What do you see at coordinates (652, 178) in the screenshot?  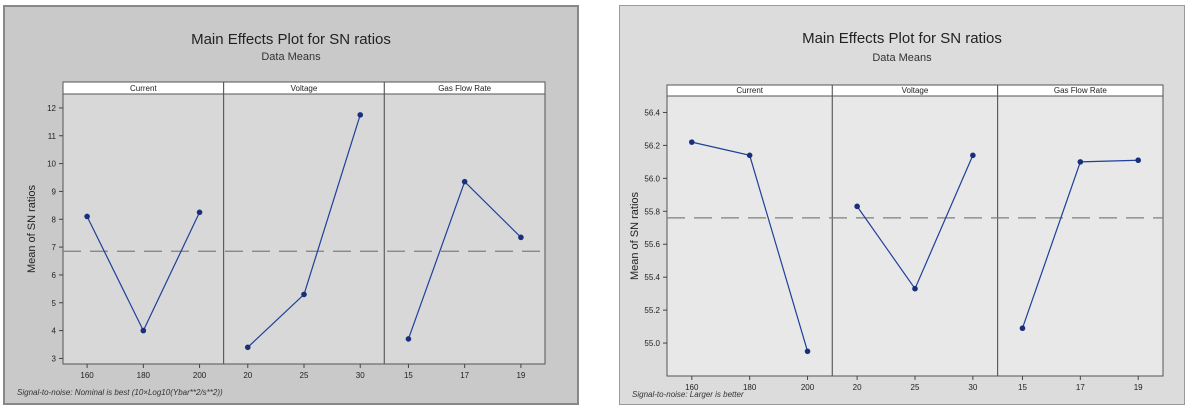 I see `y-tick-label: 56.0` at bounding box center [652, 178].